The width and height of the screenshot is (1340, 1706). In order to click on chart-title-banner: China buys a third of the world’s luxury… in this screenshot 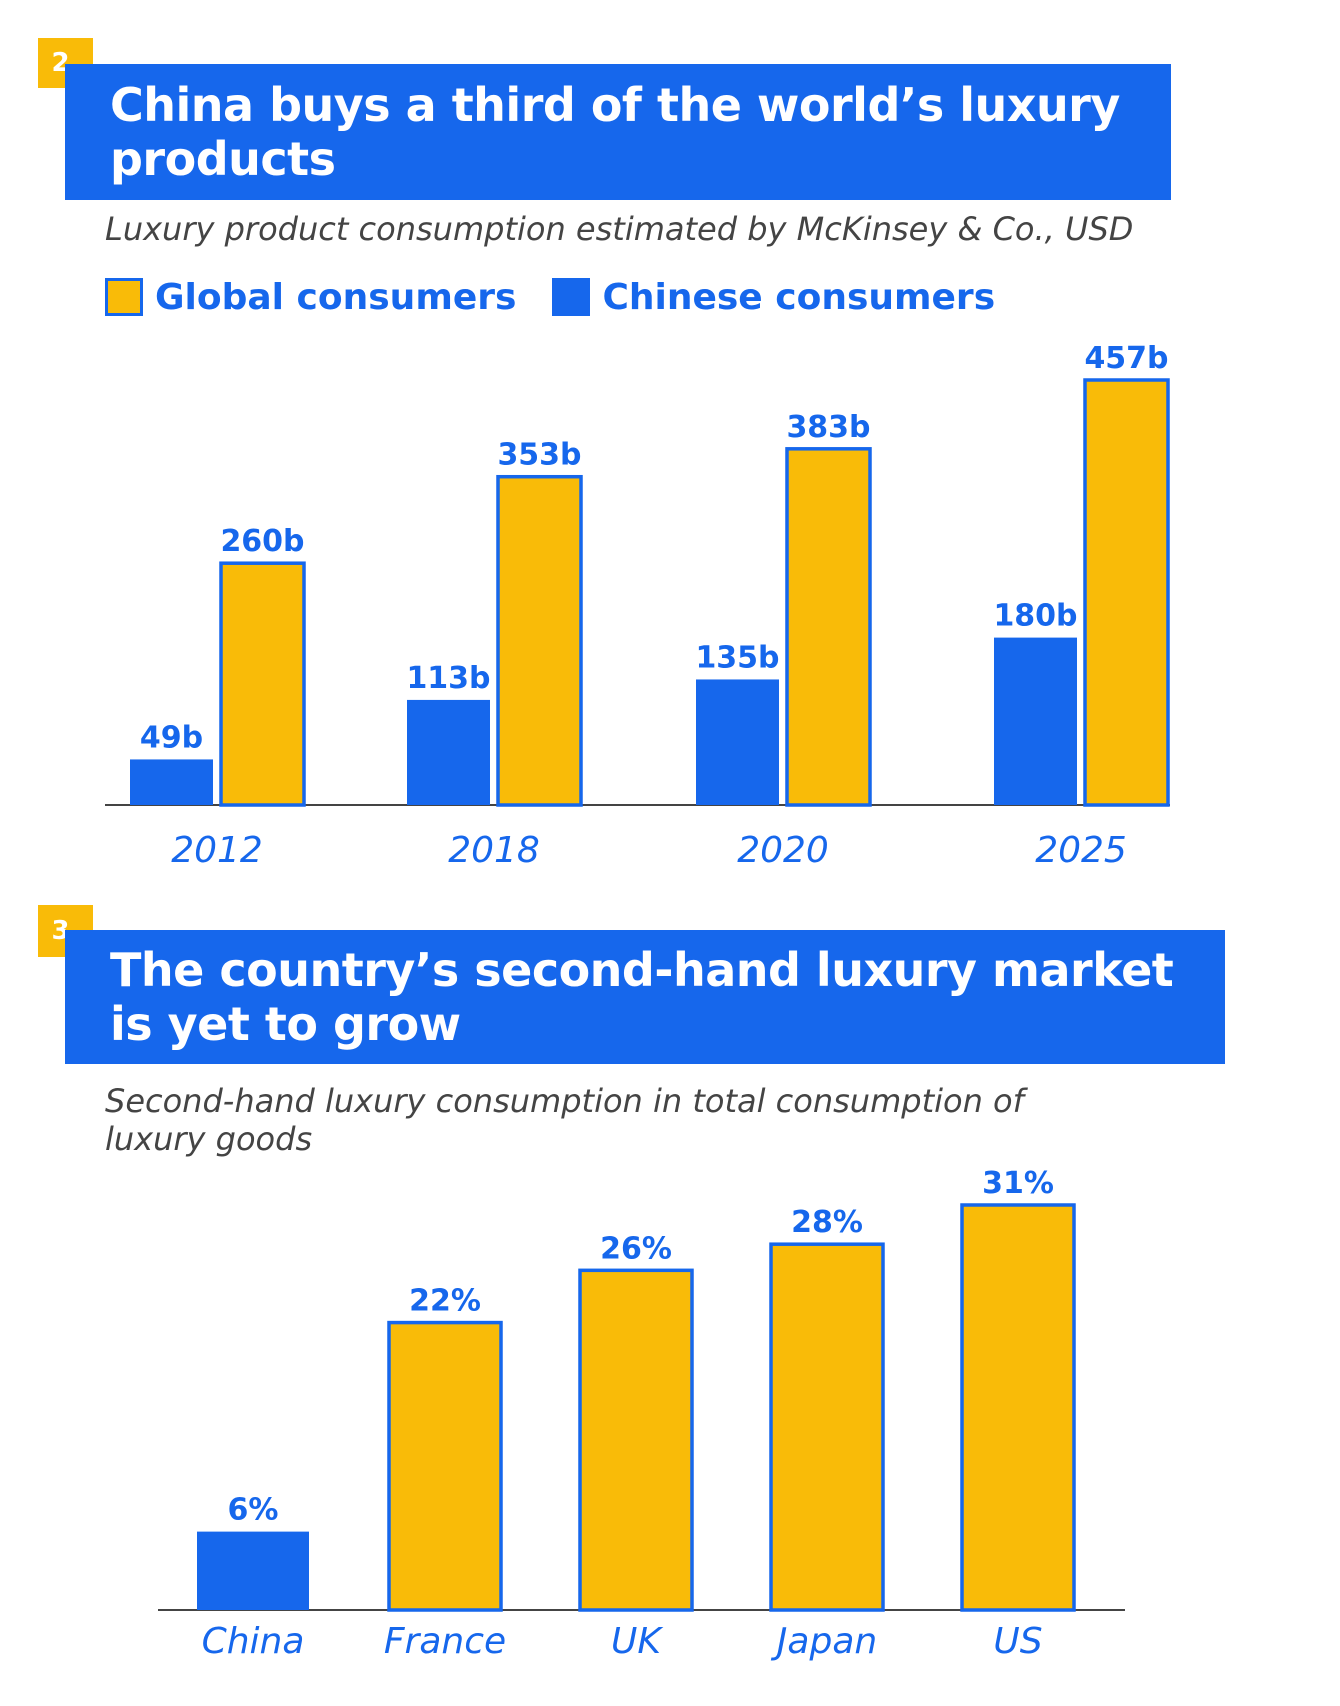, I will do `click(618, 132)`.